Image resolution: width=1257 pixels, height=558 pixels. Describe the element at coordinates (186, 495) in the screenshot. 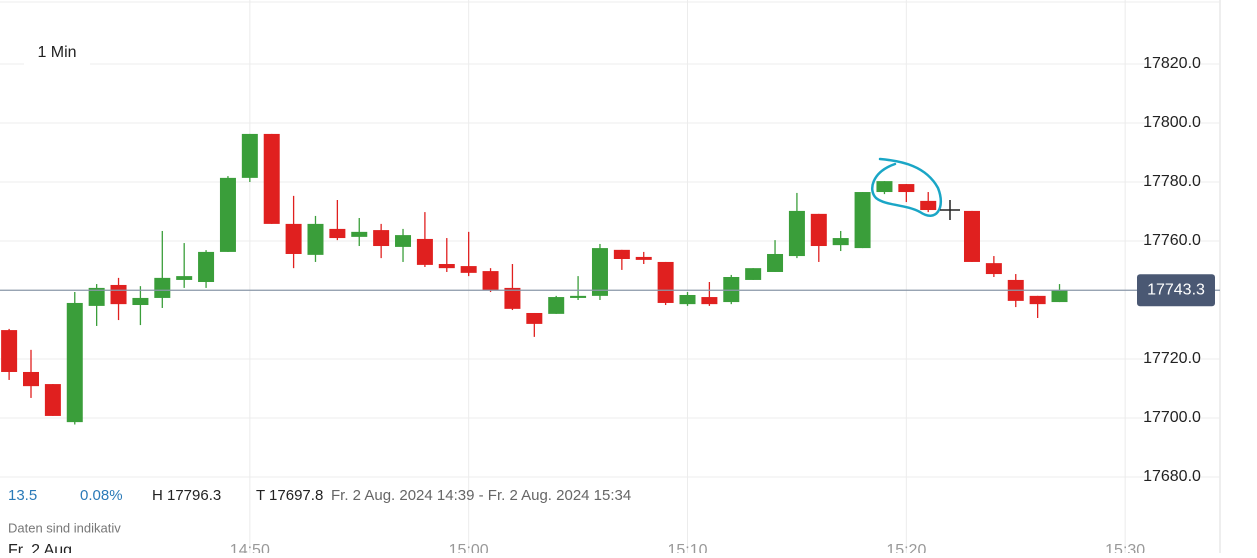

I see `high: H 17796.3` at that location.